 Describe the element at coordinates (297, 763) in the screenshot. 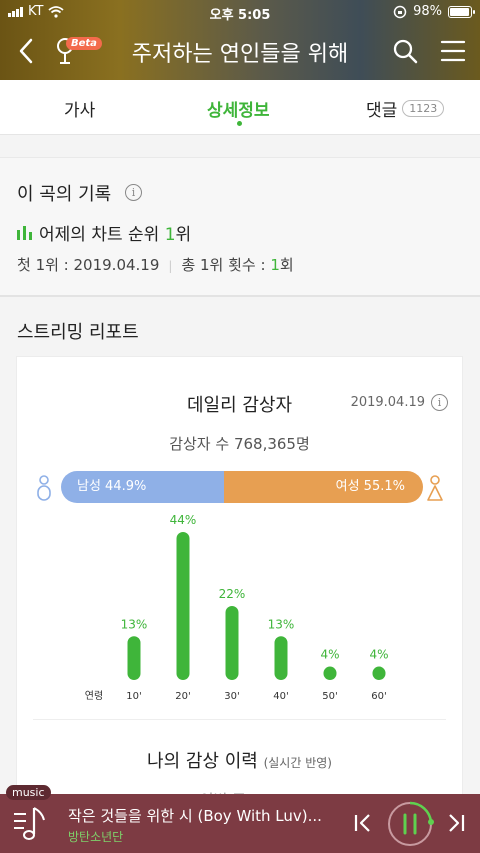

I see `history-note: (실시간 반영)` at that location.